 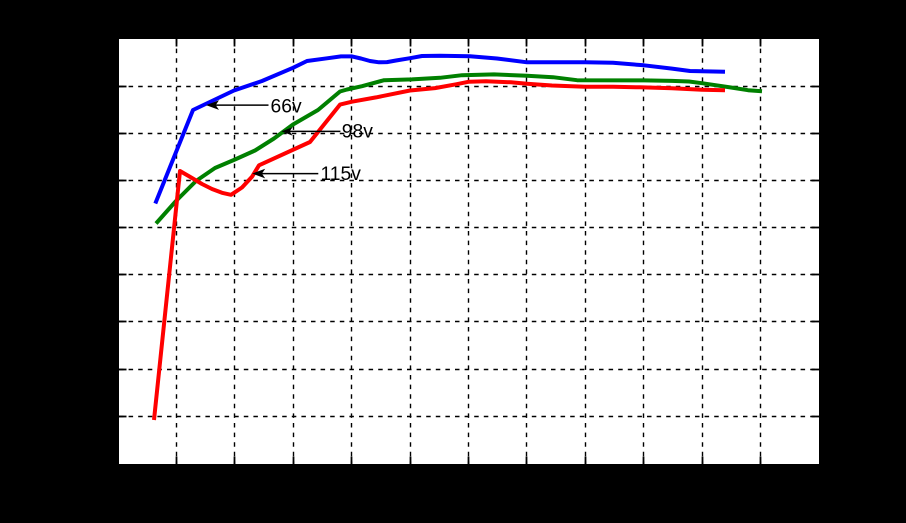 I want to click on svg-text: 66v, so click(x=286, y=107).